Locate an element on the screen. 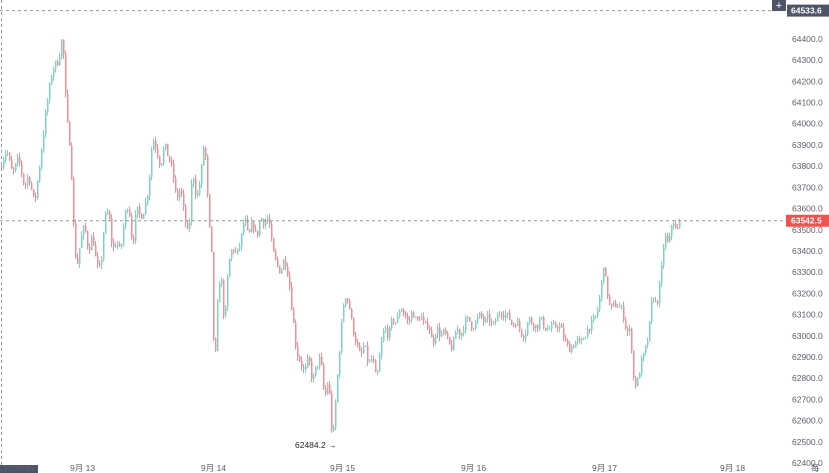 Image resolution: width=829 pixels, height=473 pixels. plus-icon: + is located at coordinates (779, 6).